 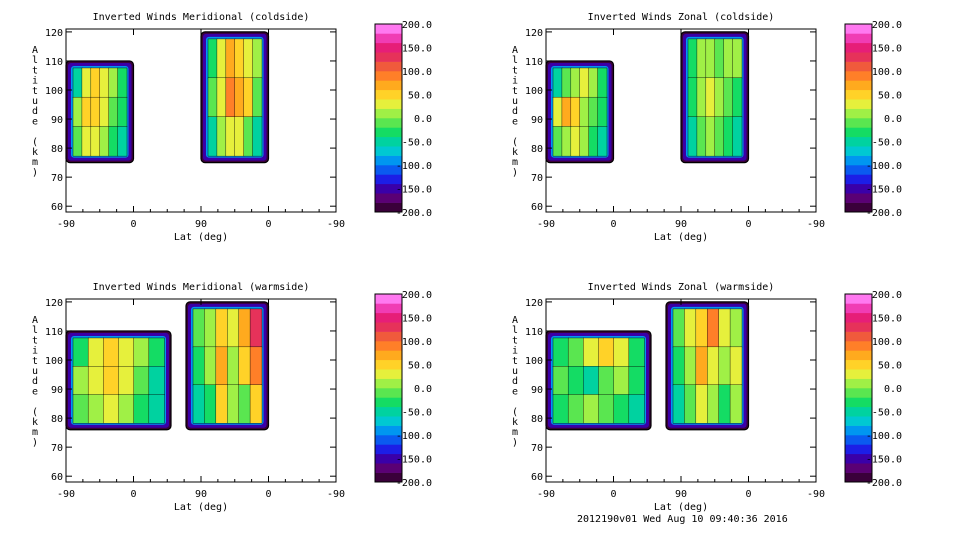 What do you see at coordinates (423, 119) in the screenshot?
I see `colorbar-label: 0.0` at bounding box center [423, 119].